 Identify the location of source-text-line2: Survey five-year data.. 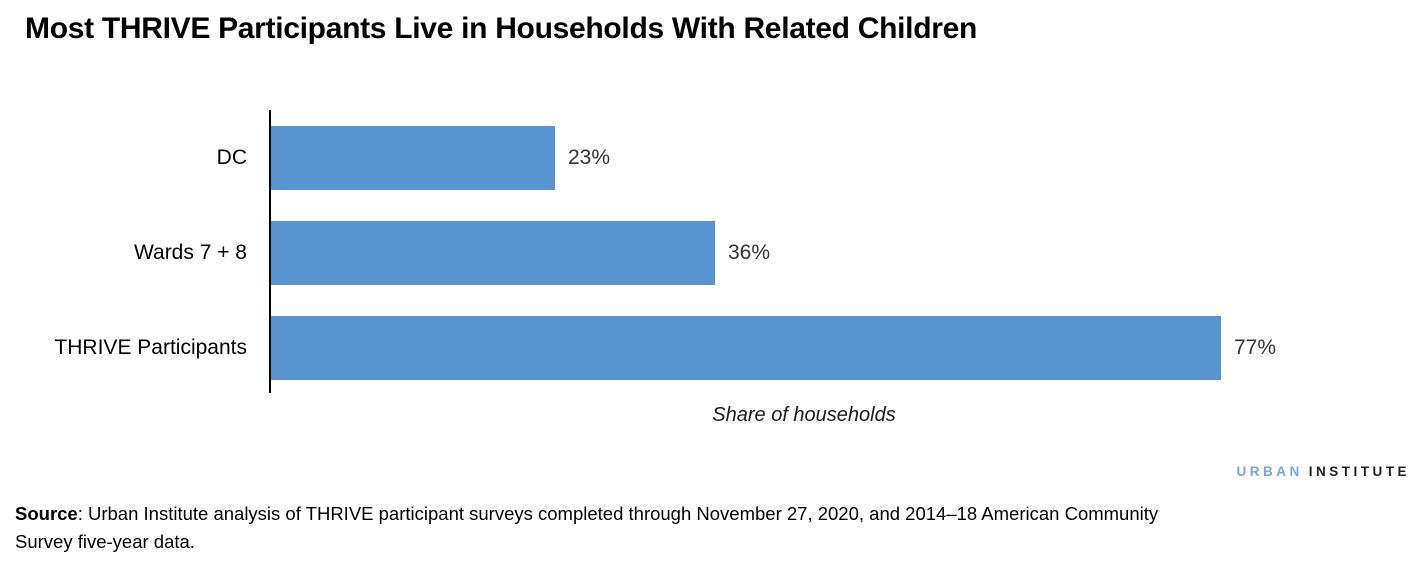
(105, 541).